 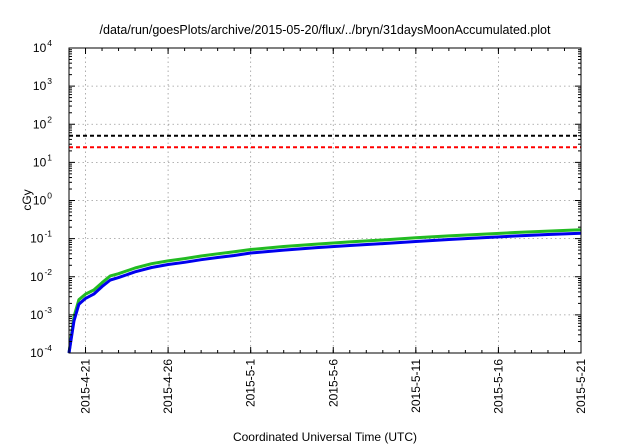 I want to click on y-tick-label: 10⁻², so click(x=41, y=275).